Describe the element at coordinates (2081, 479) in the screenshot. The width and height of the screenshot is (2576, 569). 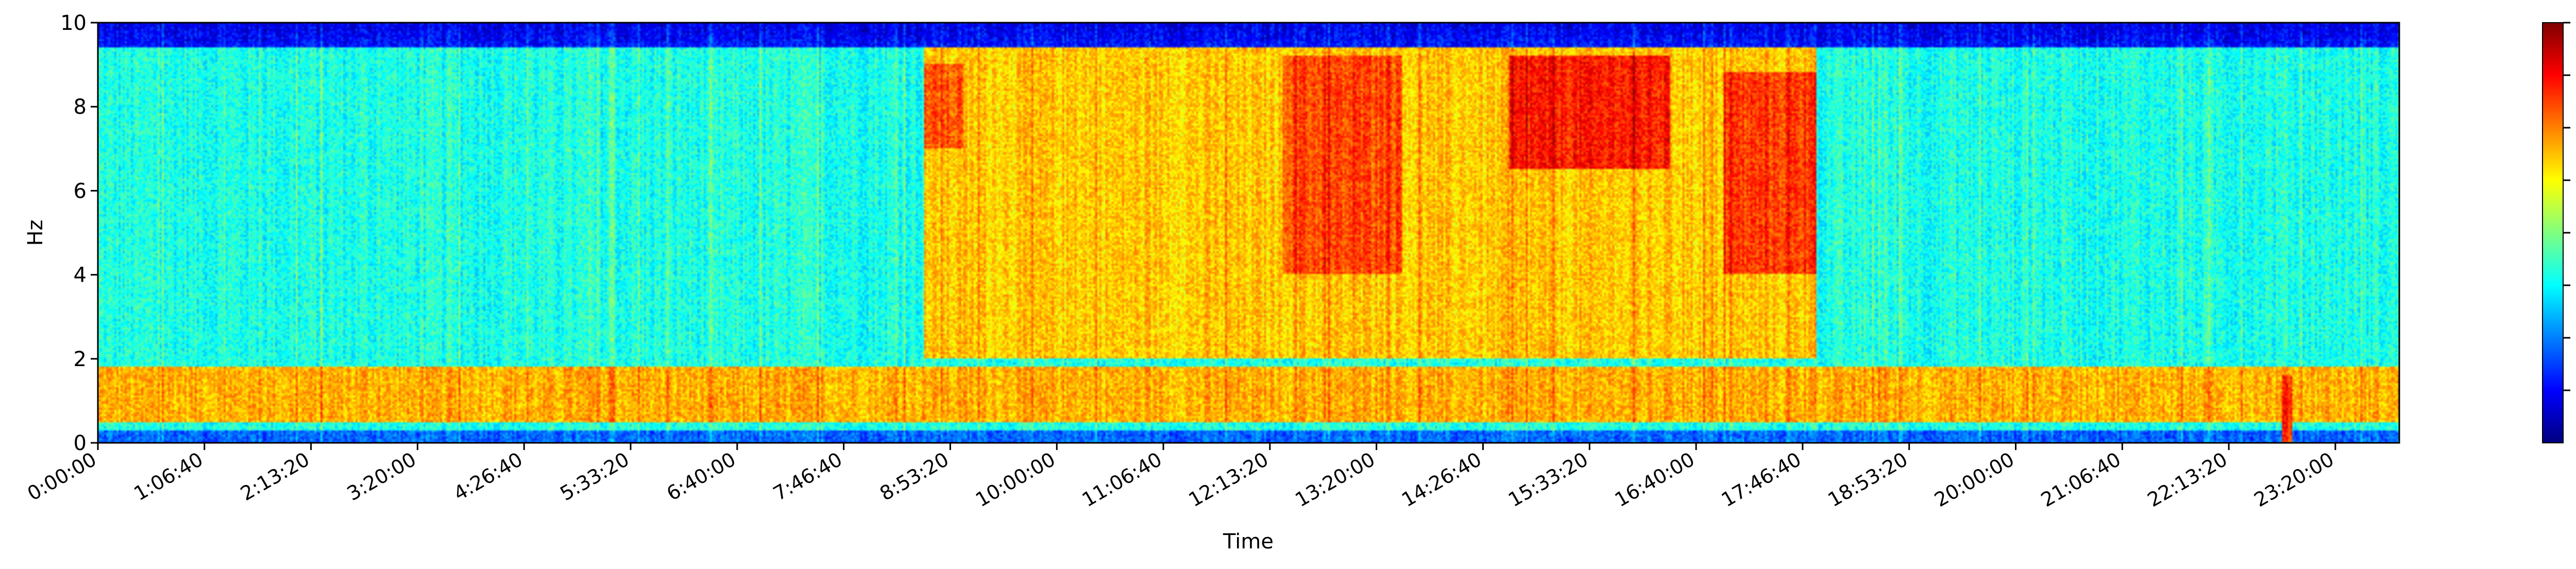
I see `x-tick-label: 21:06:40` at that location.